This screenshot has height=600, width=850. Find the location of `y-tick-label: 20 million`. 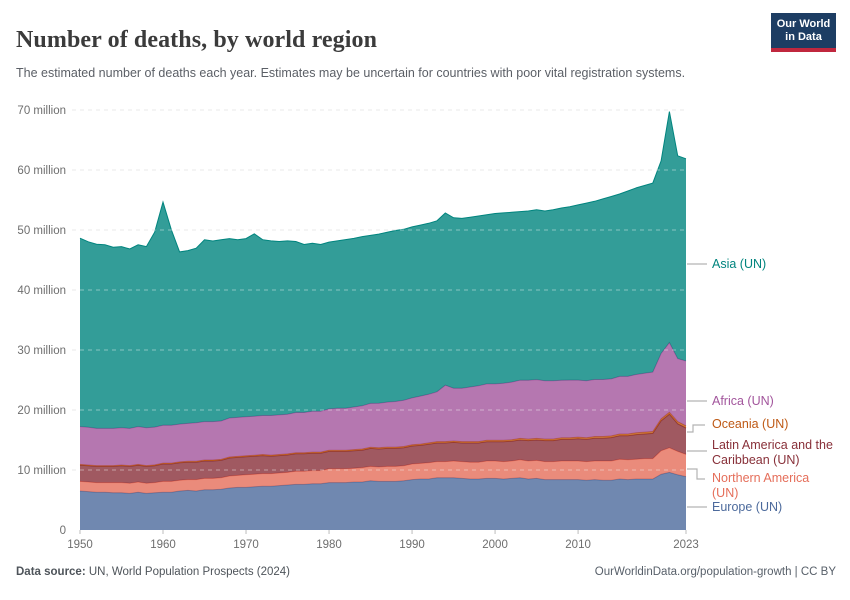

y-tick-label: 20 million is located at coordinates (41, 411).